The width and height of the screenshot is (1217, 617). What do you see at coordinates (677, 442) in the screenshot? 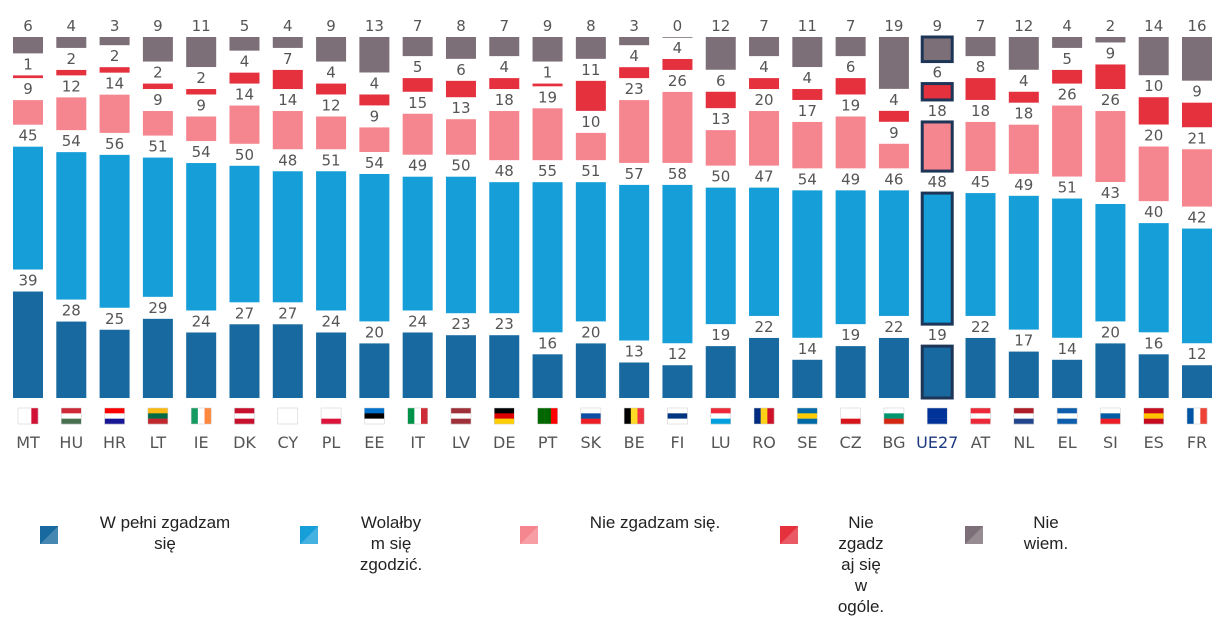
I see `x-tick-label: FI` at bounding box center [677, 442].